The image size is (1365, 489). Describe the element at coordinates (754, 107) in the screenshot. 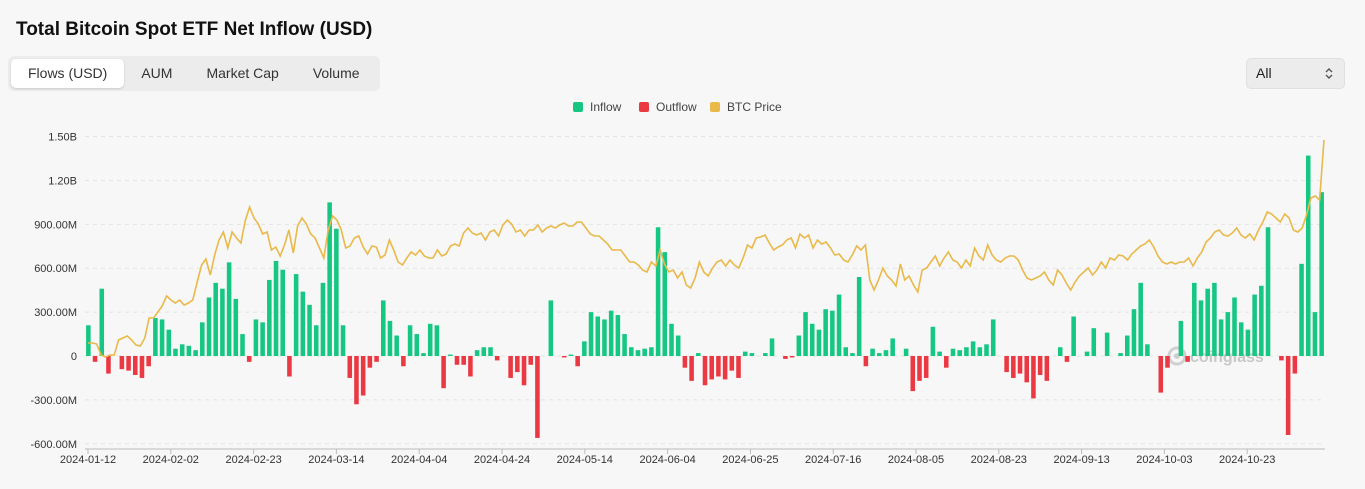

I see `legend-label-btc-price: BTC Price` at that location.